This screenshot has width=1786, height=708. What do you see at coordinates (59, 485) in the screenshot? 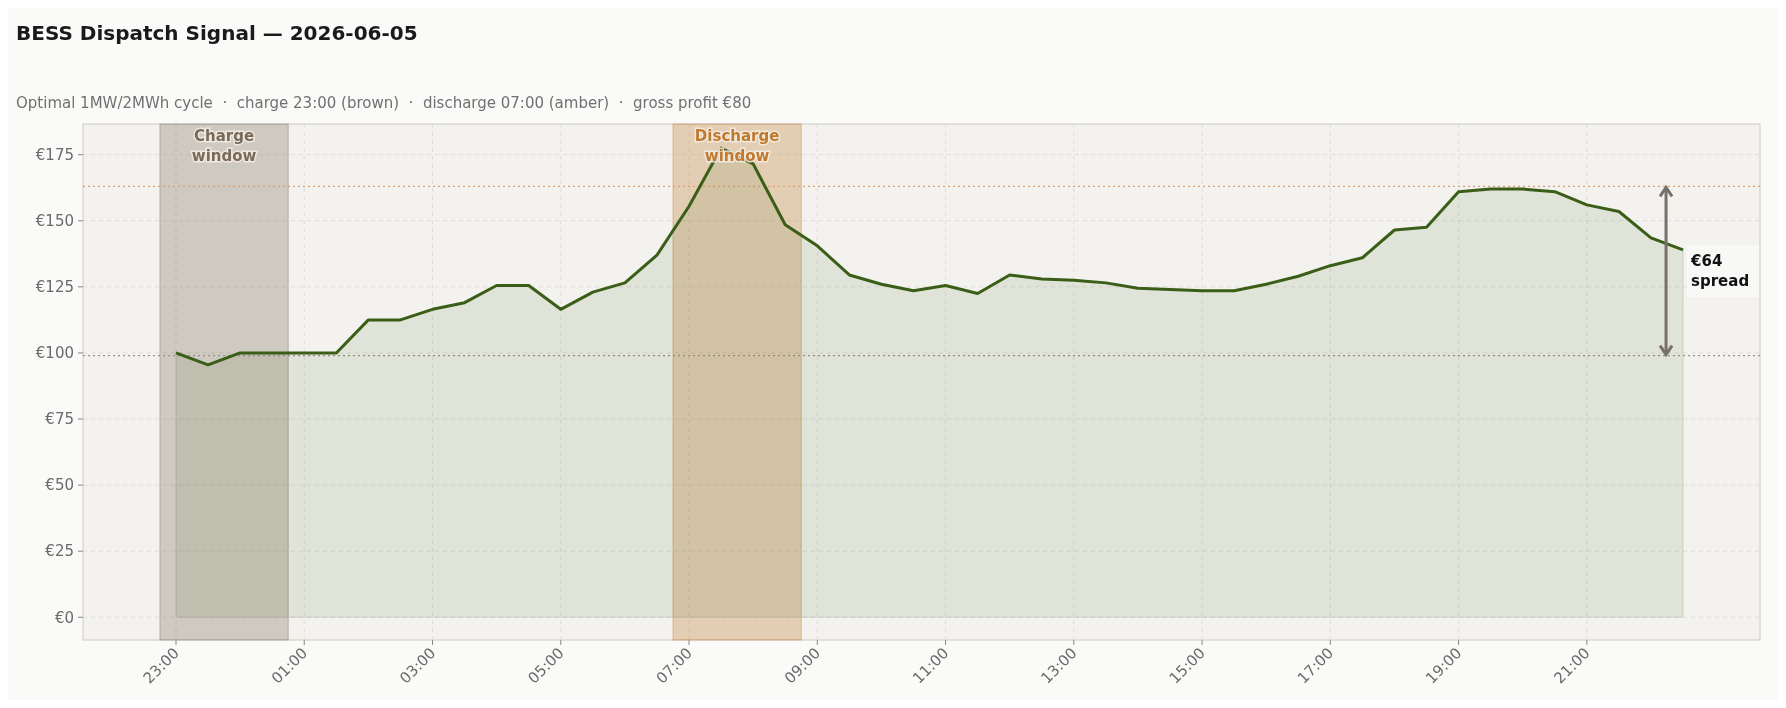
I see `y-tick-label: €50` at bounding box center [59, 485].